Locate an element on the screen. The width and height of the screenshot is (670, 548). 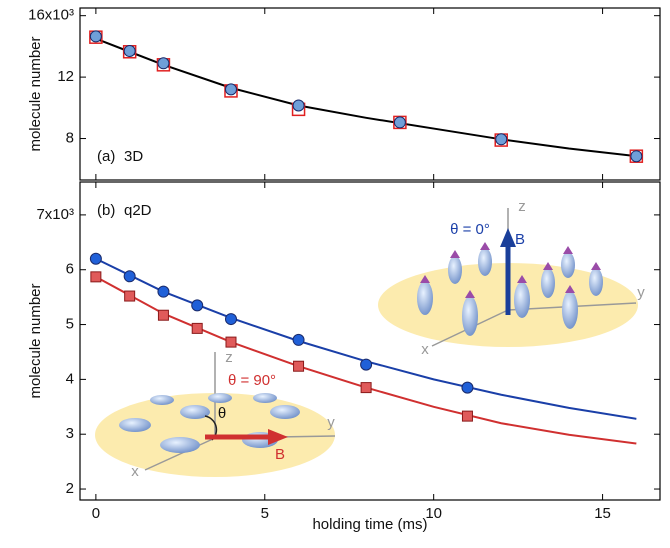
annotation: θ = 90° is located at coordinates (252, 380).